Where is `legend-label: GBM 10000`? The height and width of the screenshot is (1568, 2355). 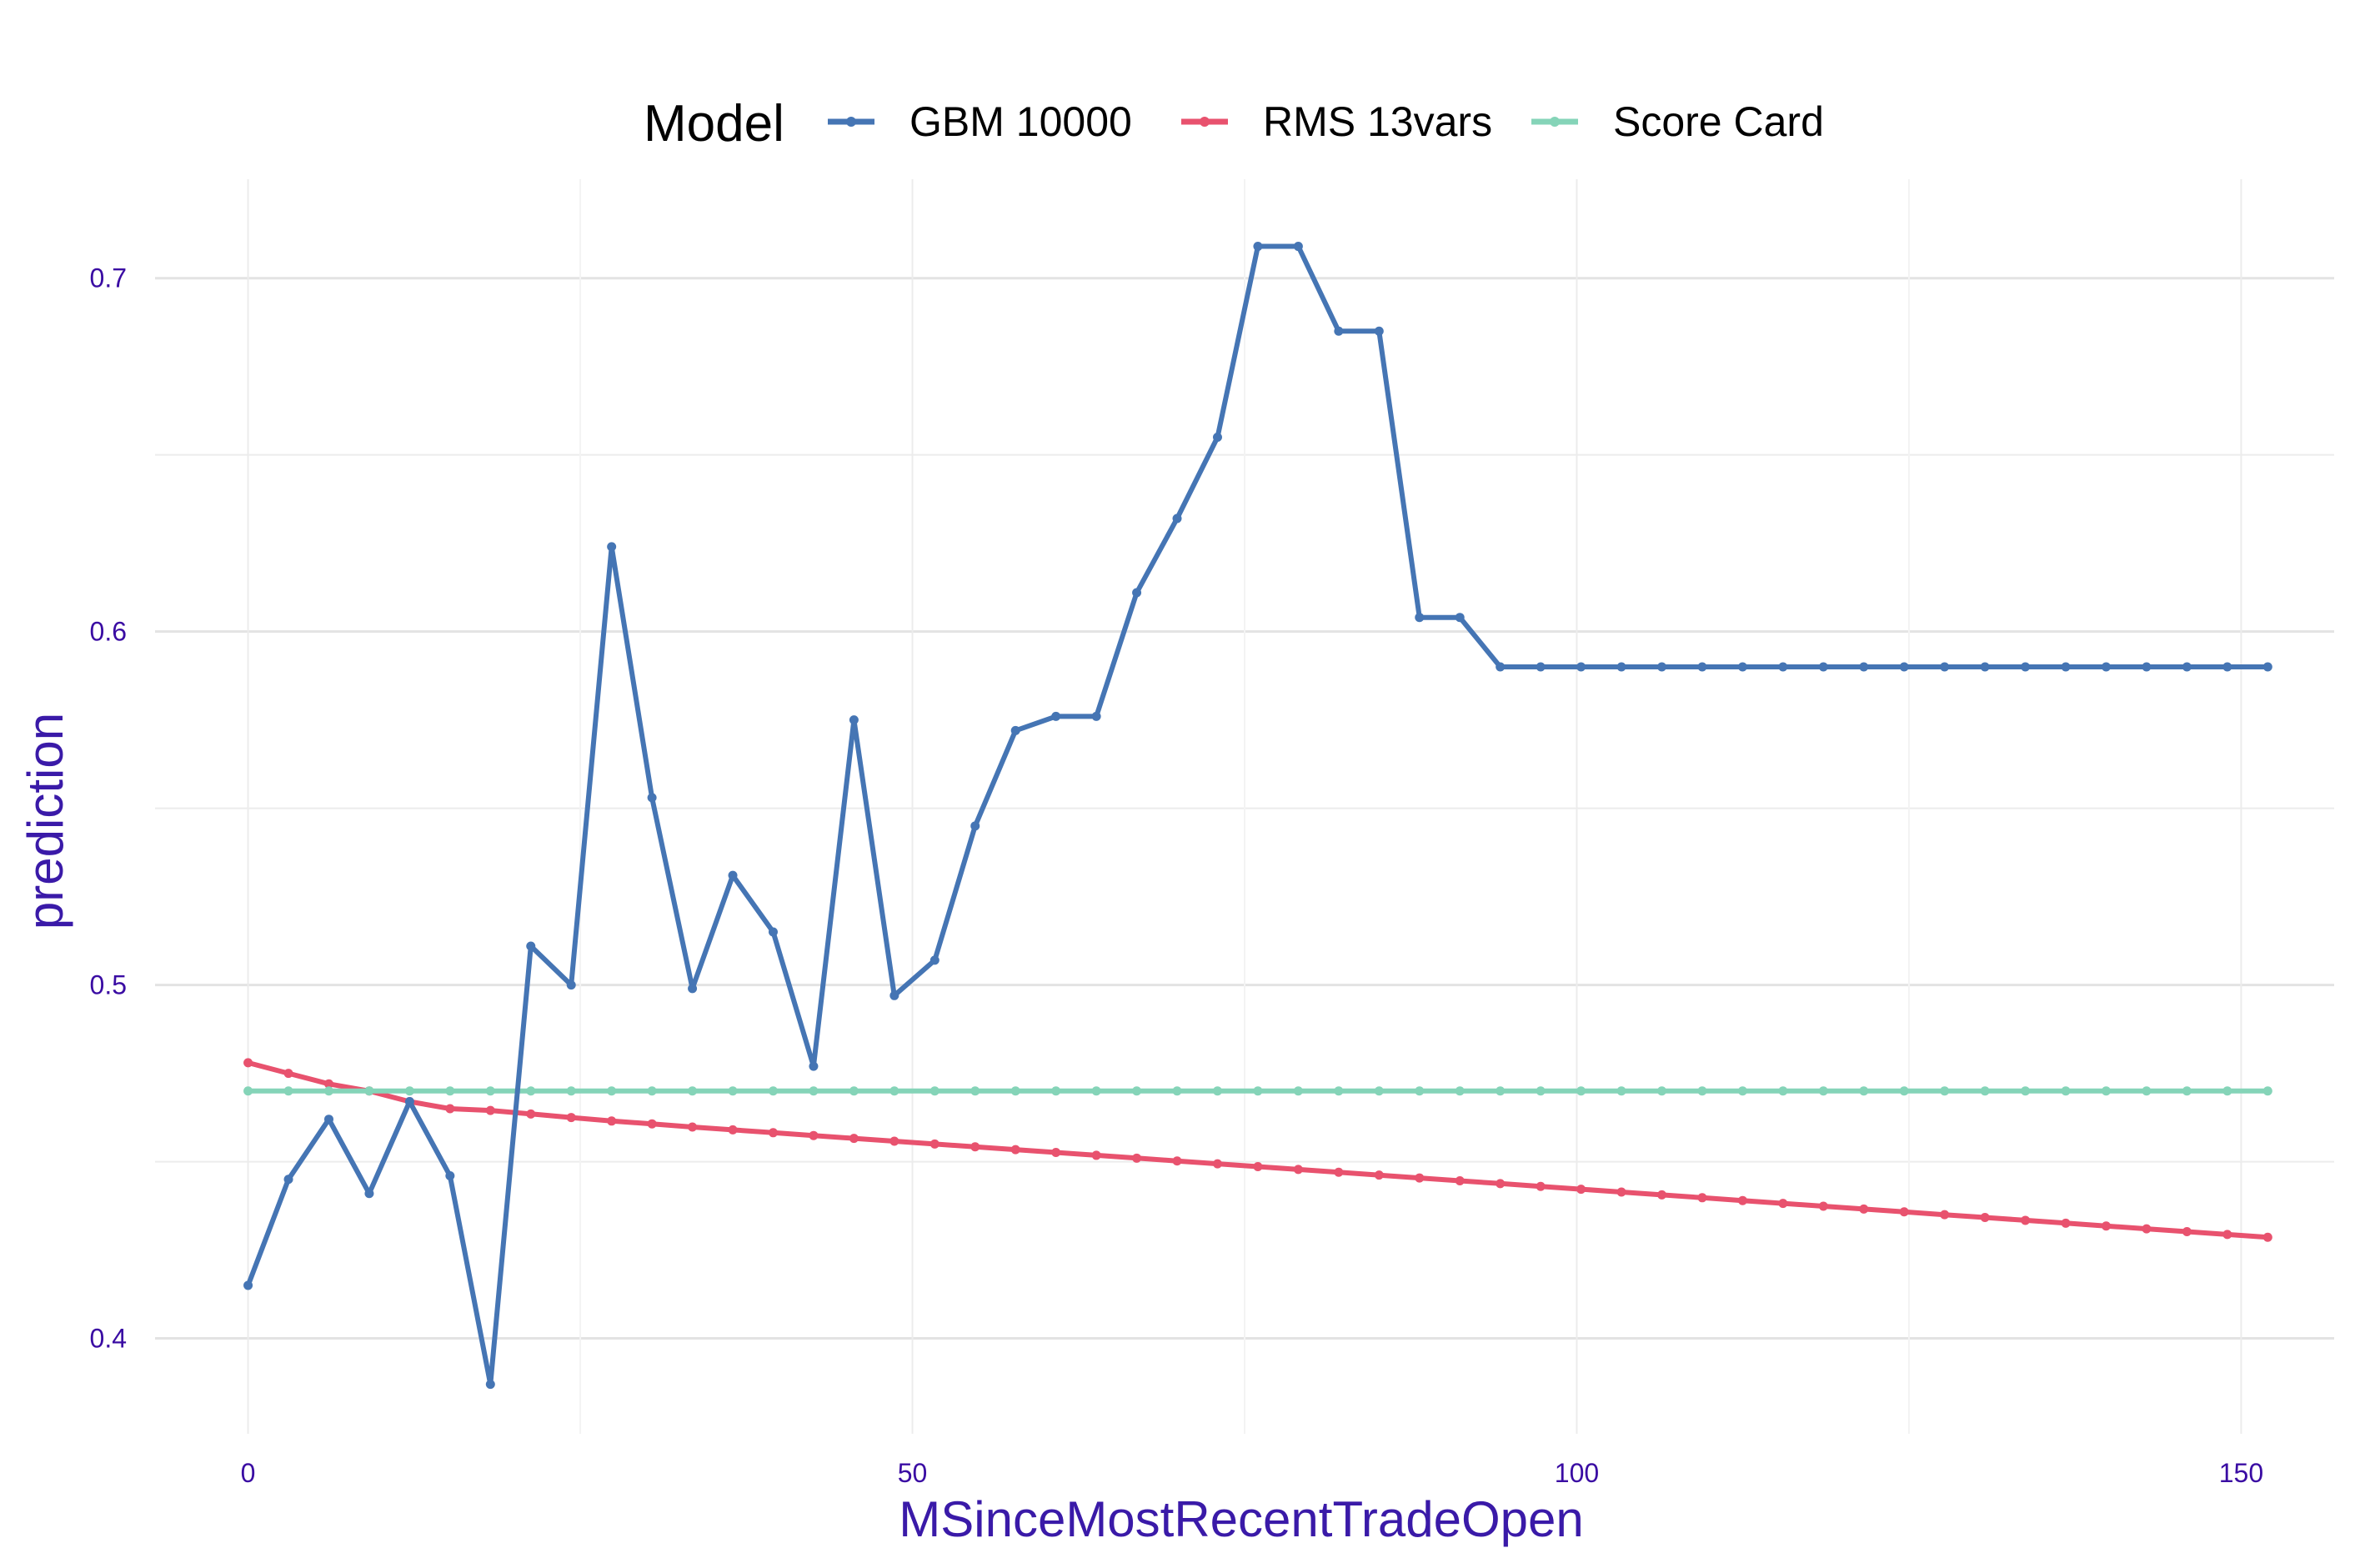
legend-label: GBM 10000 is located at coordinates (1020, 121).